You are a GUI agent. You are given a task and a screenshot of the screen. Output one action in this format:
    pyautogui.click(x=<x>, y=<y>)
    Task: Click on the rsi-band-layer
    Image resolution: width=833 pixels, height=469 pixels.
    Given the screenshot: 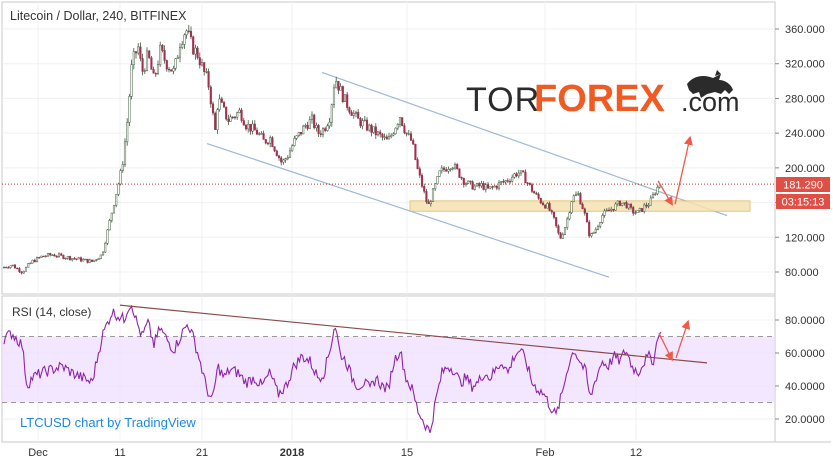 What is the action you would take?
    pyautogui.click(x=388, y=369)
    